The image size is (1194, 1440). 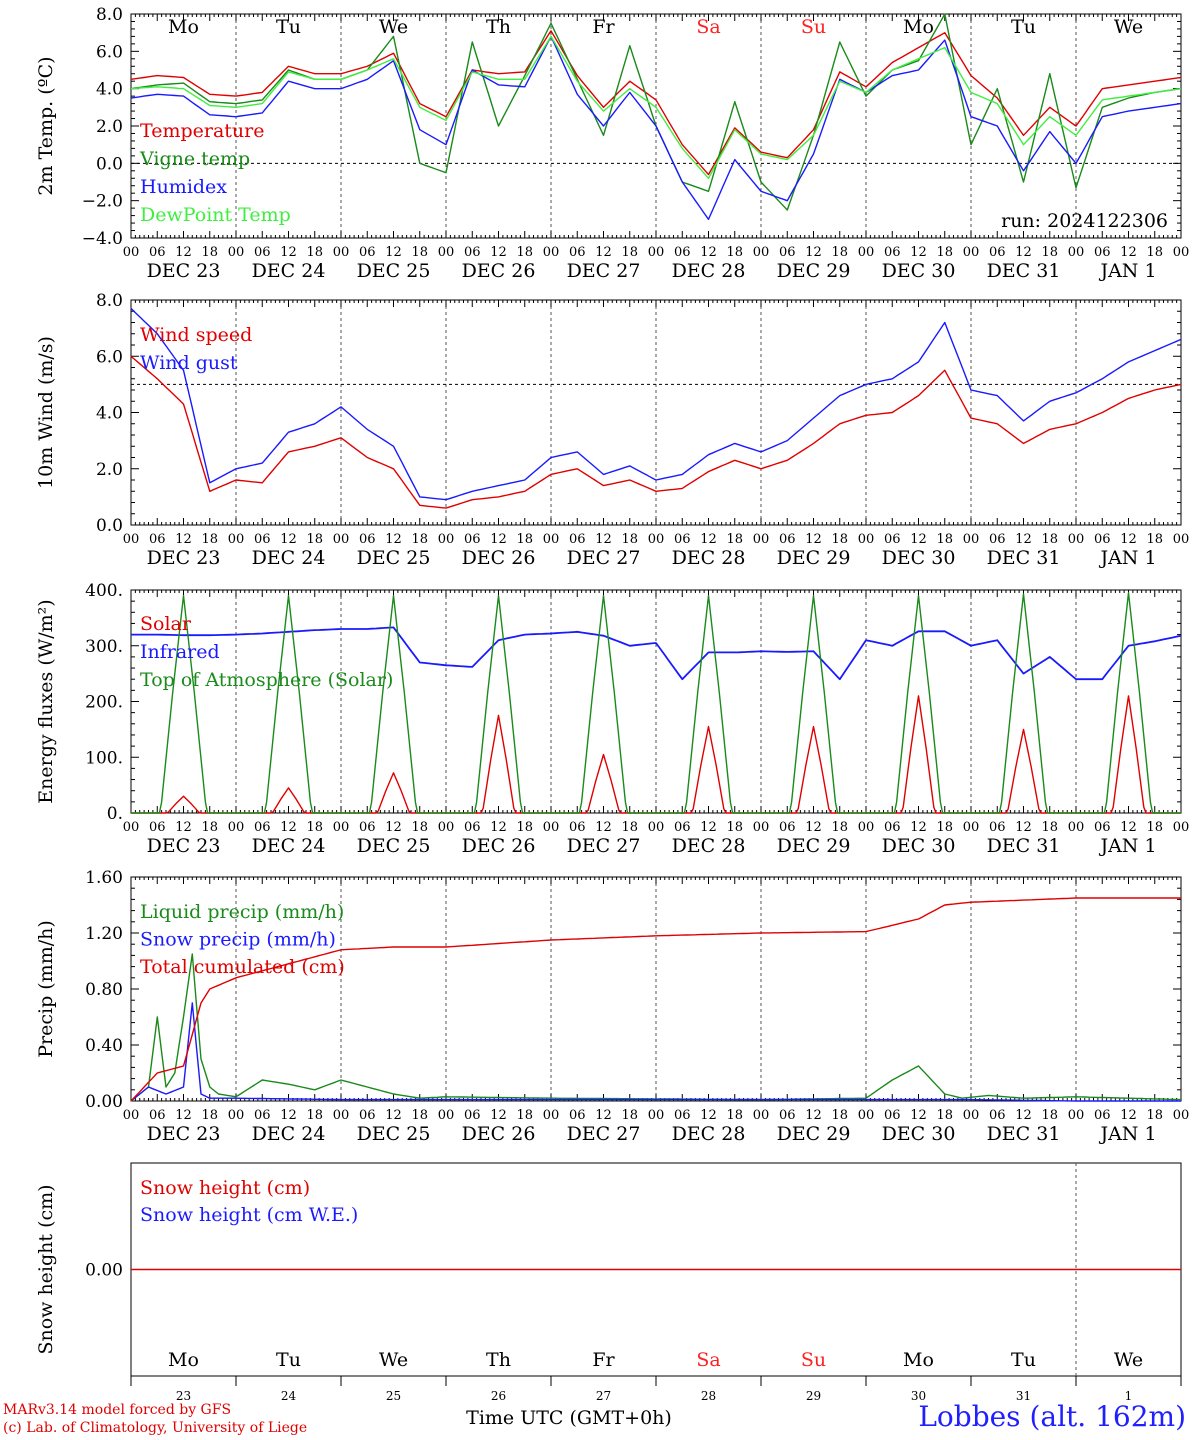 I want to click on day-number-label: 24, so click(x=289, y=1396).